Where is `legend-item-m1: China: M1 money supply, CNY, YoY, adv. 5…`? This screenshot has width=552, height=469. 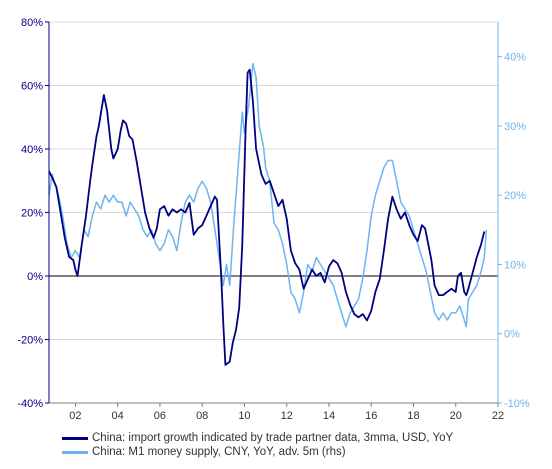
legend-item-m1: China: M1 money supply, CNY, YoY, adv. 5… is located at coordinates (257, 452).